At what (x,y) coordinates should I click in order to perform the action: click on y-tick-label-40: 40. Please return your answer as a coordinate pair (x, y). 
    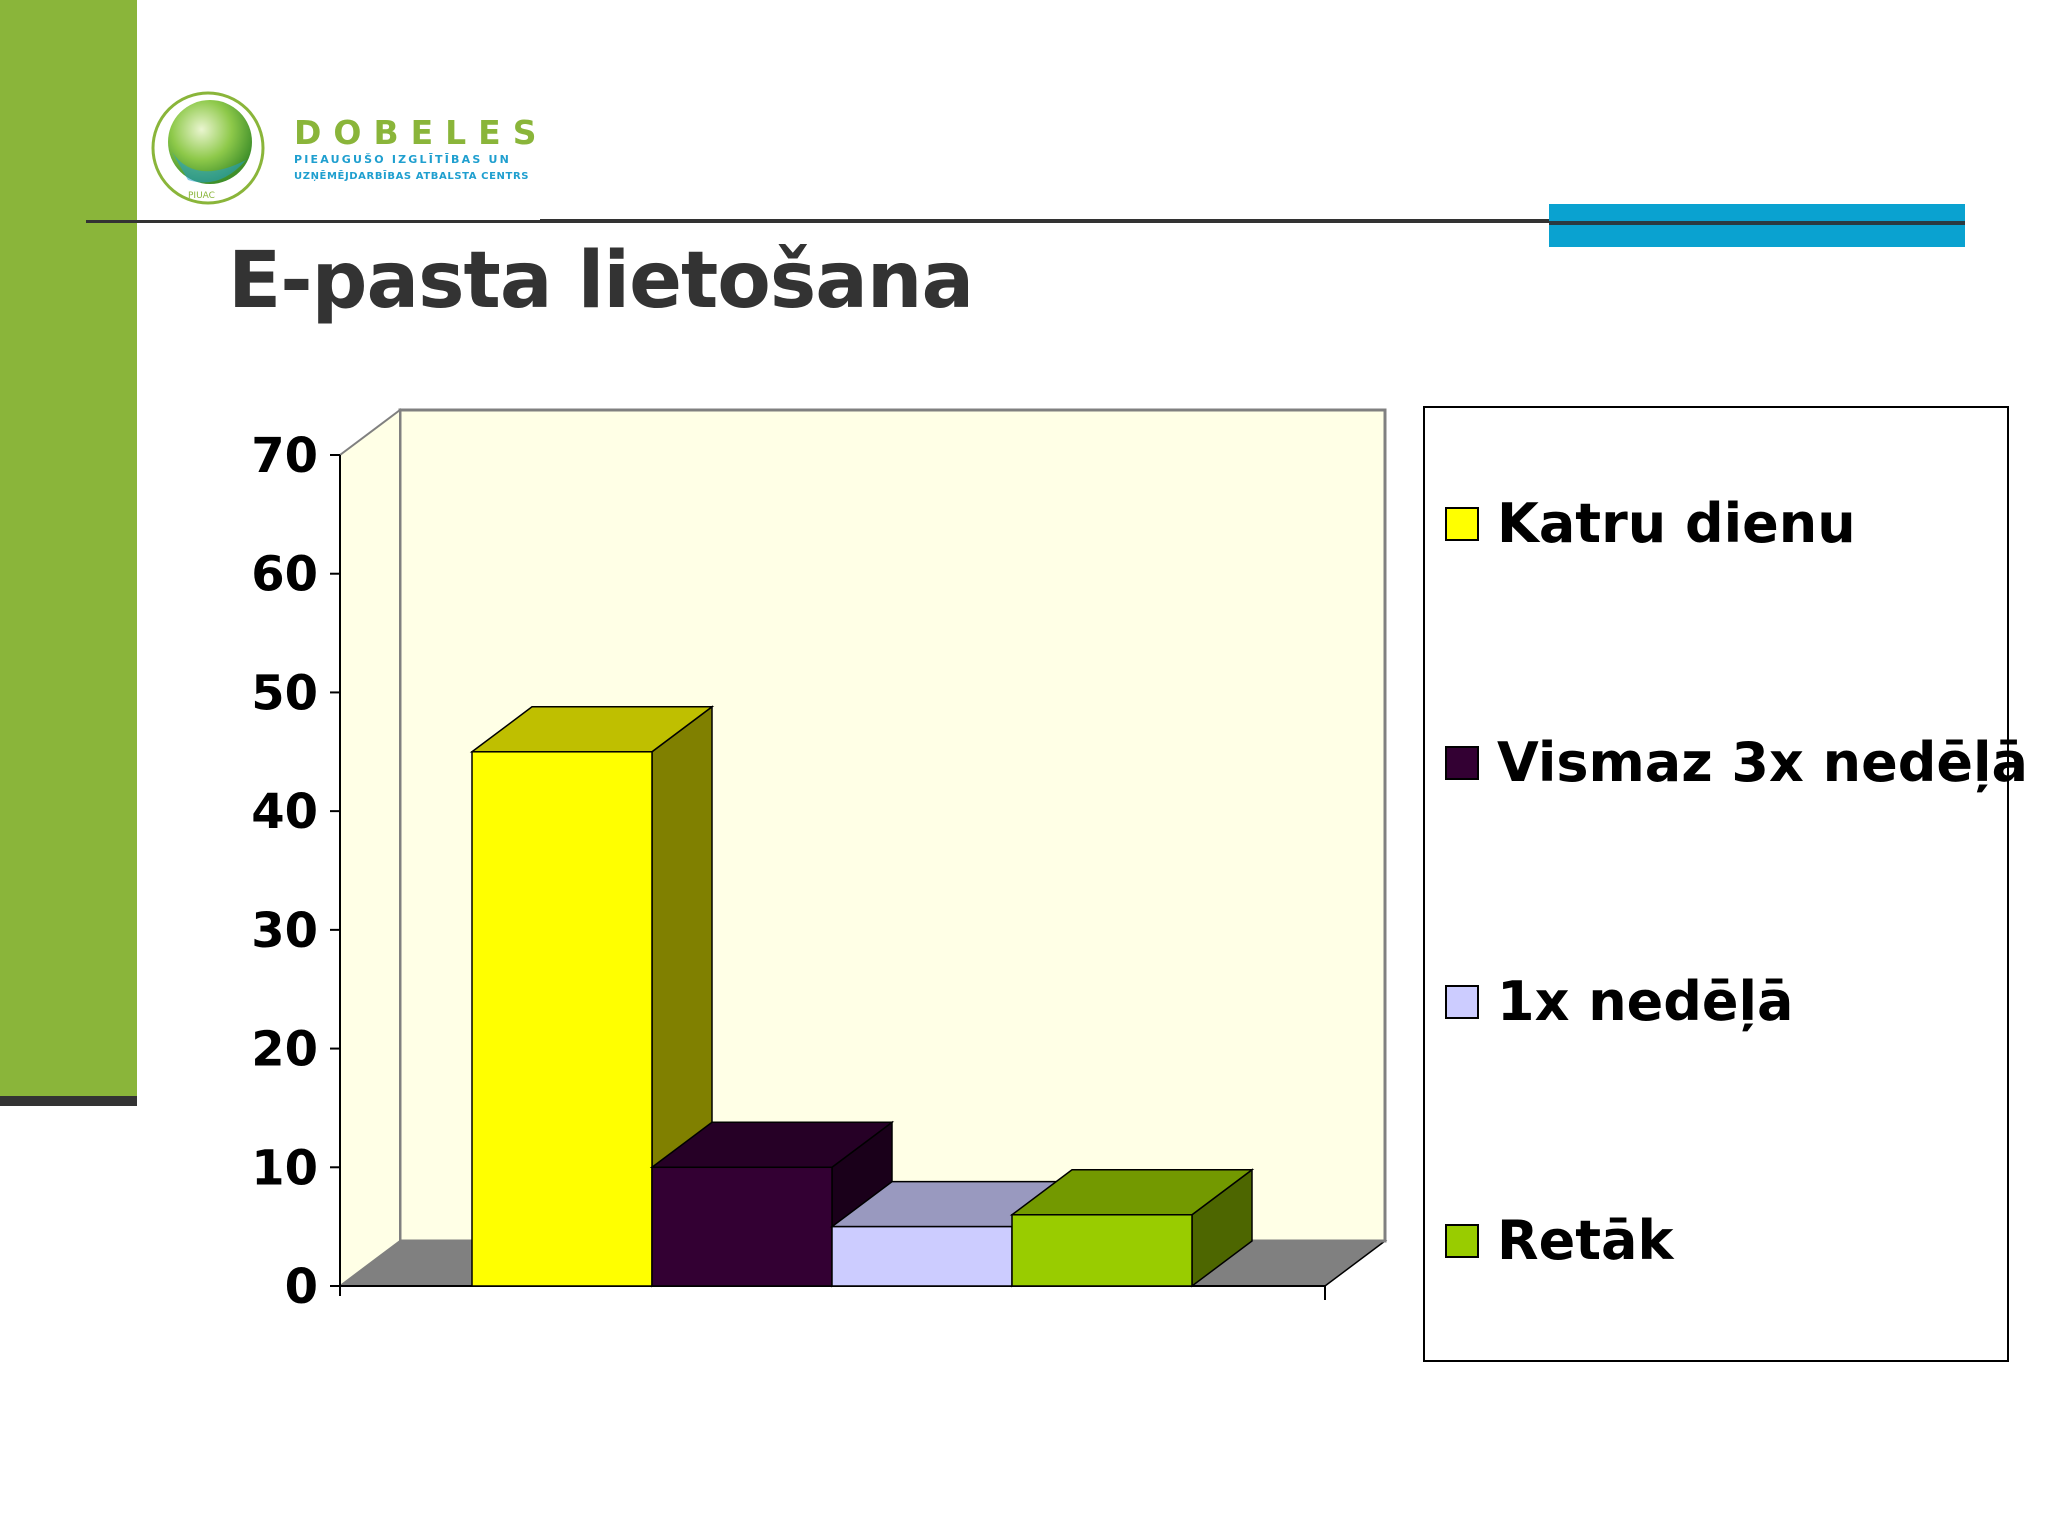
    Looking at the image, I should click on (284, 812).